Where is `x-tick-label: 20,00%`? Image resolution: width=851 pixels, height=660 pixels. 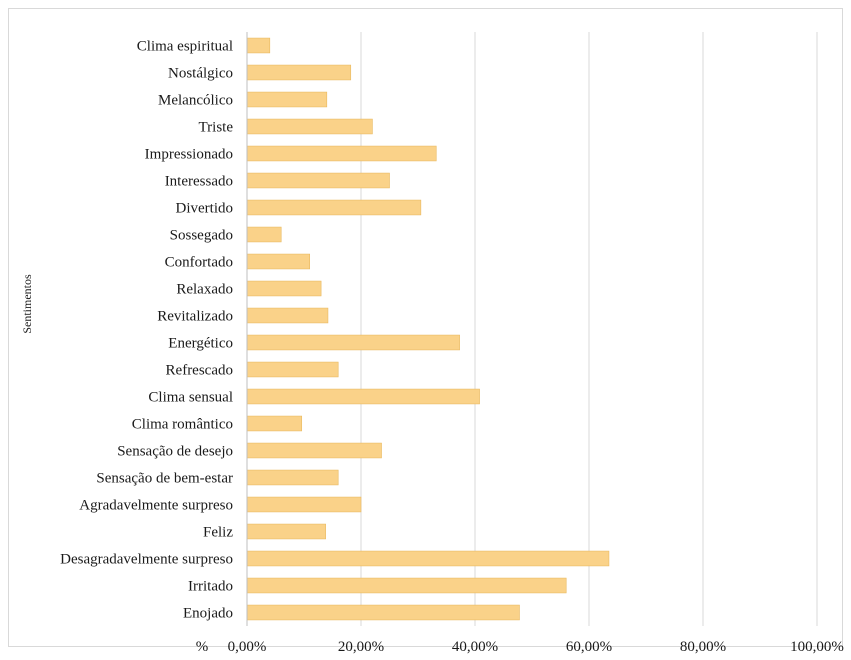
x-tick-label: 20,00% is located at coordinates (361, 647).